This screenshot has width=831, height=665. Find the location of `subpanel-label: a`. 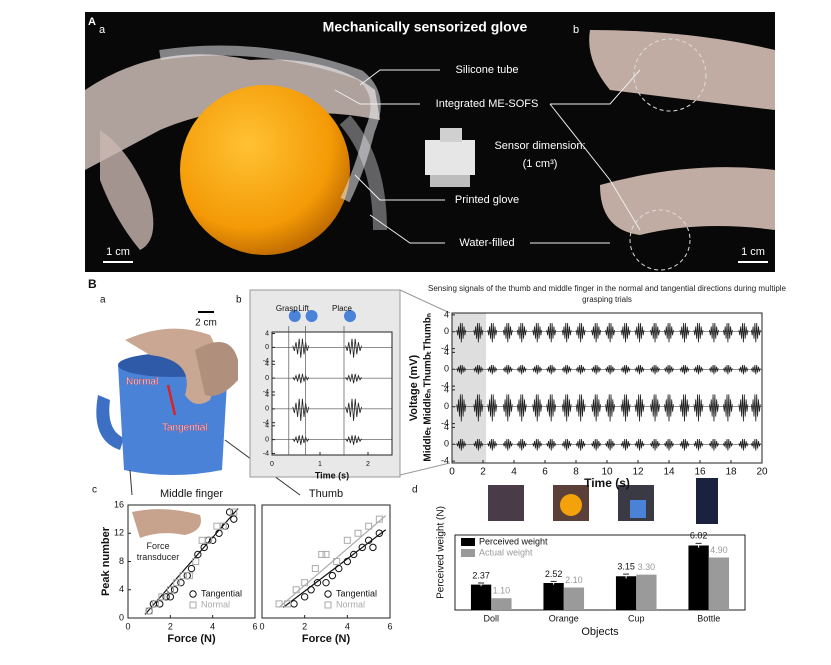

subpanel-label: a is located at coordinates (103, 300).